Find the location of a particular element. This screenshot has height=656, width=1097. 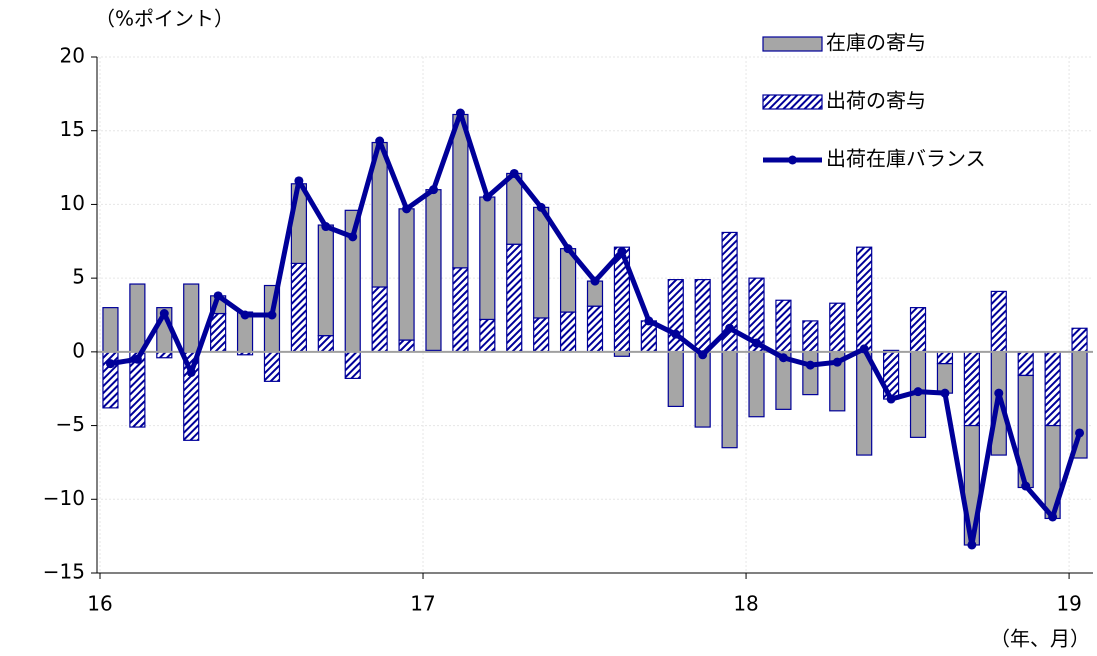

y-tick-label: 15 is located at coordinates (72, 129).